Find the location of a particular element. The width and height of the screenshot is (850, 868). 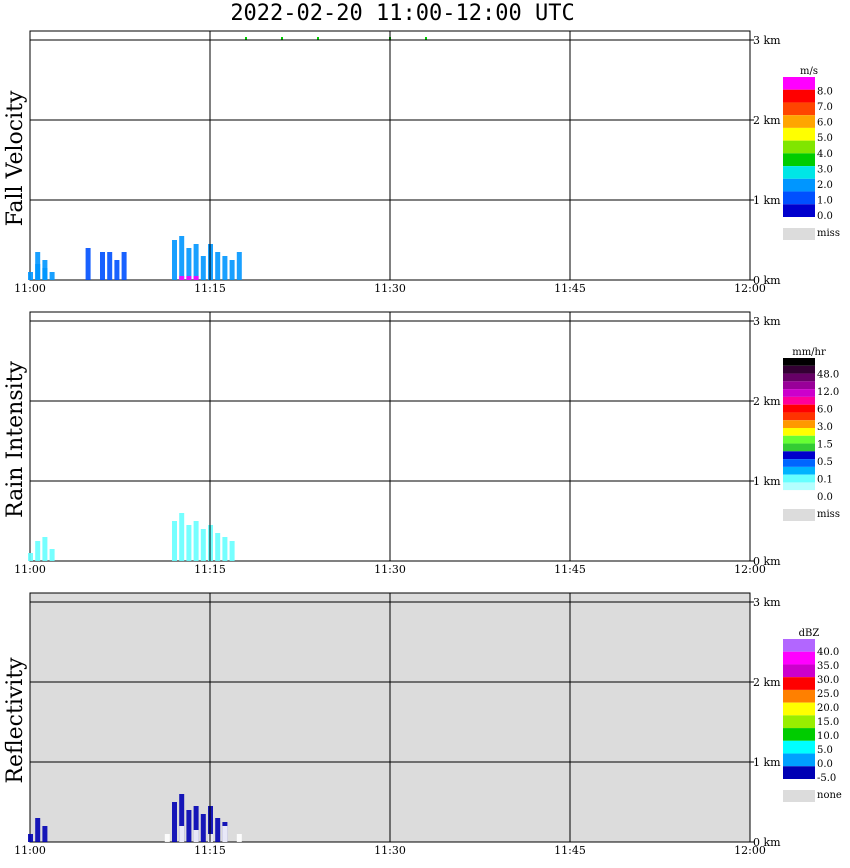

colorbar-label: 20.0 is located at coordinates (828, 708).